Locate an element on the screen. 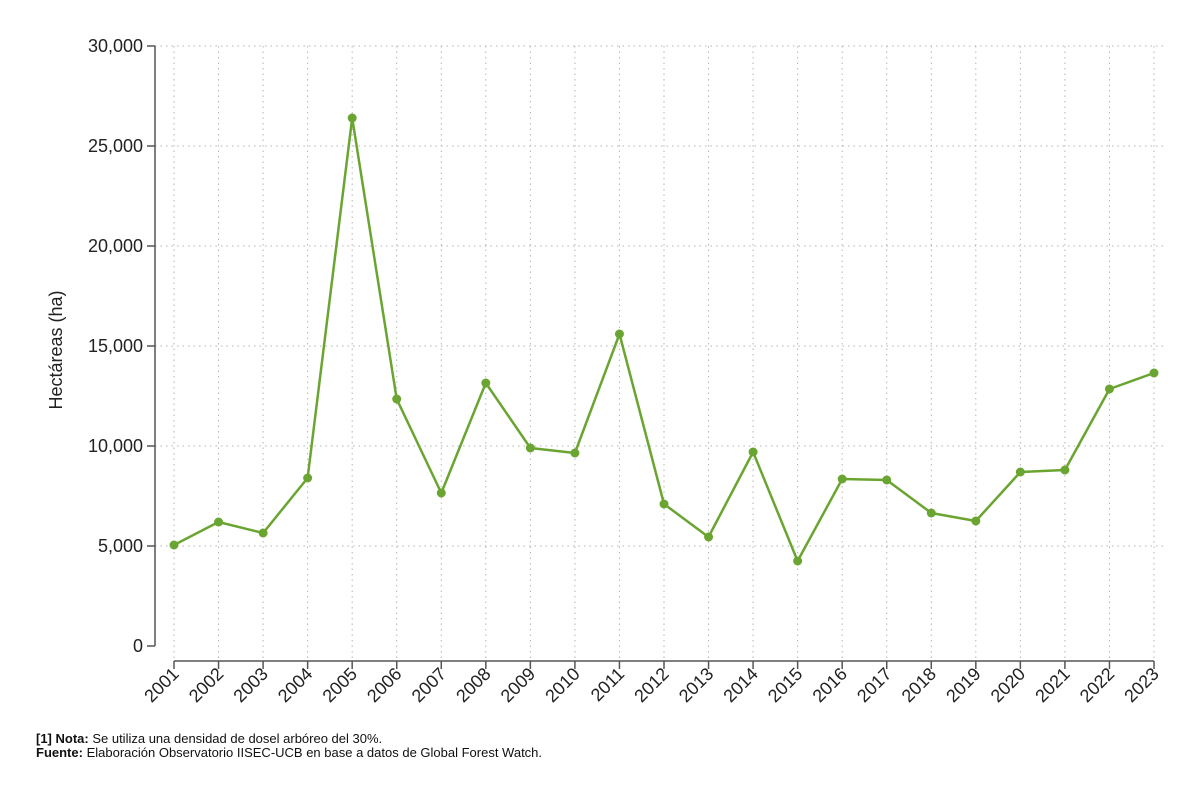  x-tick-label: 2002 is located at coordinates (206, 685).